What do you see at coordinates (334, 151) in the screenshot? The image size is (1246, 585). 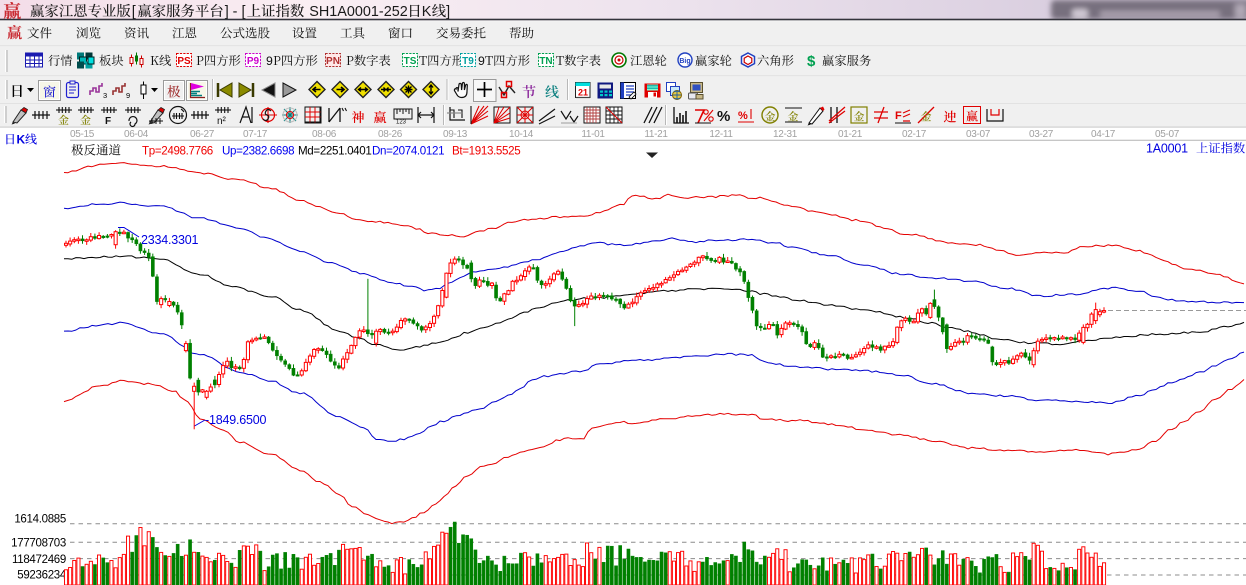 I see `svg-text: Md=2251.0401` at bounding box center [334, 151].